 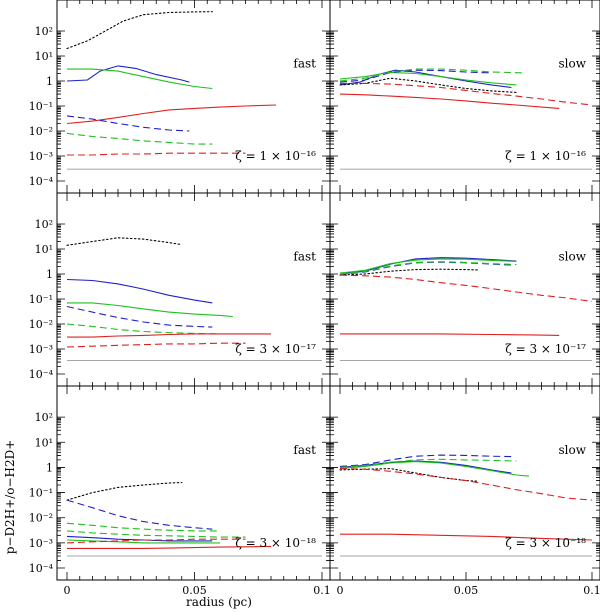 I want to click on panel-slow-3e-17: slow ζ = 3 × 10⁻¹⁷, so click(x=464, y=289).